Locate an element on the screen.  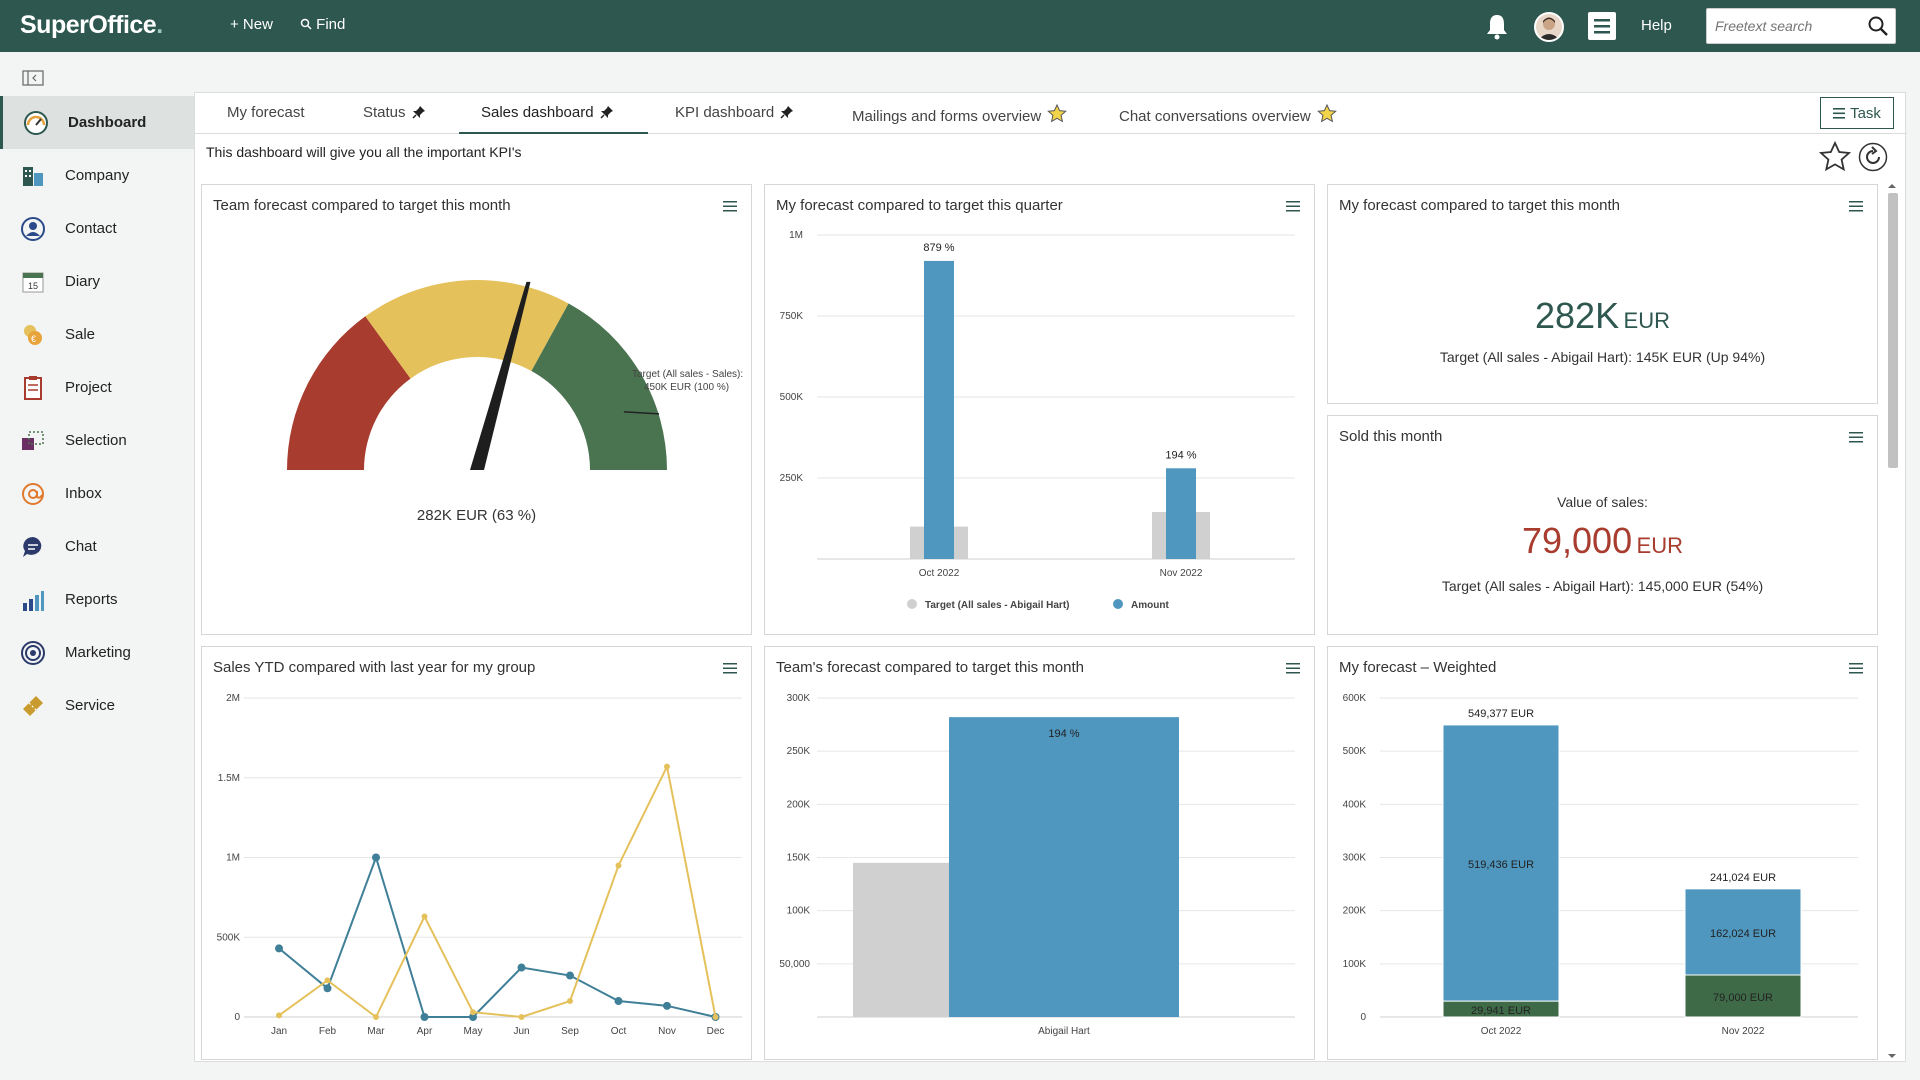
task-button: Task is located at coordinates (1857, 113).